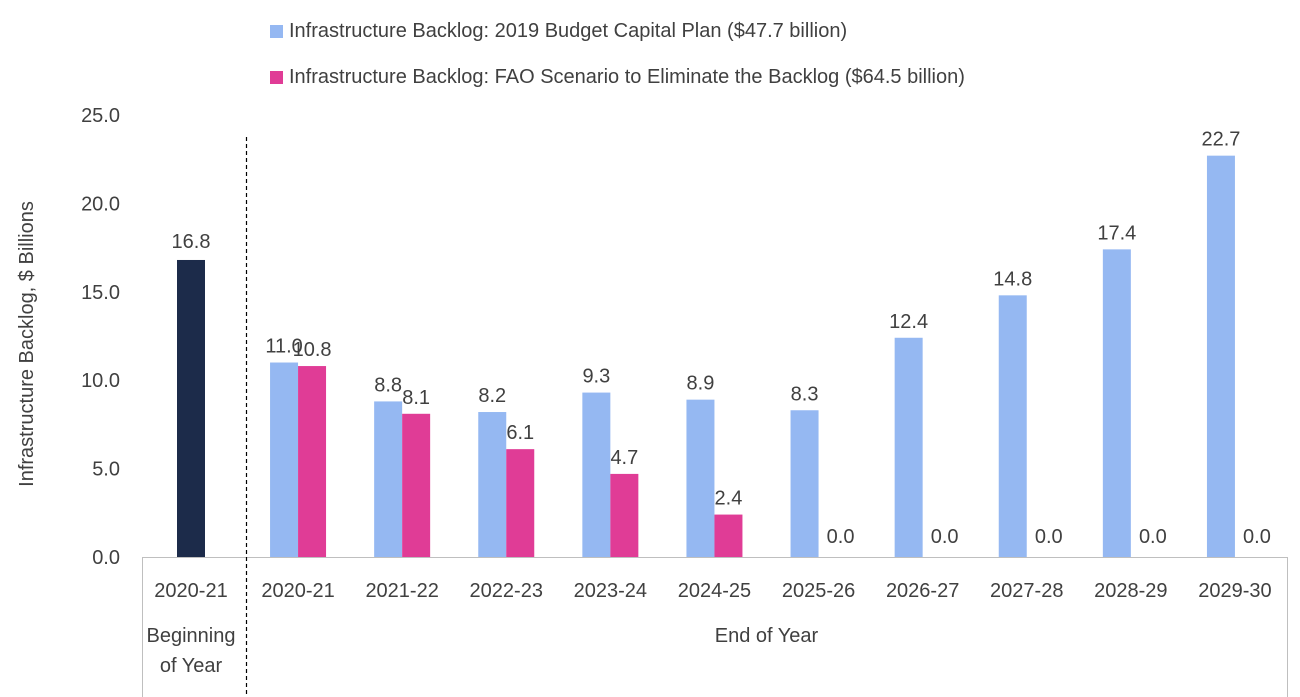 The height and width of the screenshot is (697, 1300). Describe the element at coordinates (1220, 140) in the screenshot. I see `data-label-budget-plan: 22.7` at that location.